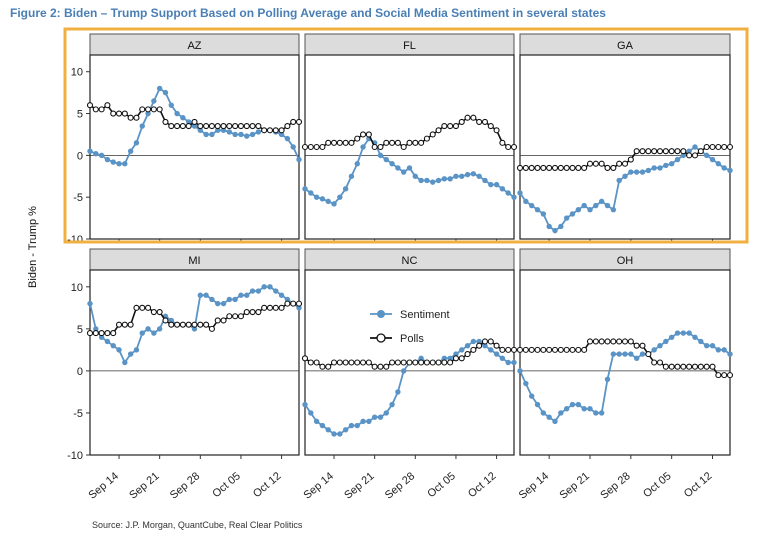  Describe the element at coordinates (80, 372) in the screenshot. I see `y-tick-label: 0` at that location.